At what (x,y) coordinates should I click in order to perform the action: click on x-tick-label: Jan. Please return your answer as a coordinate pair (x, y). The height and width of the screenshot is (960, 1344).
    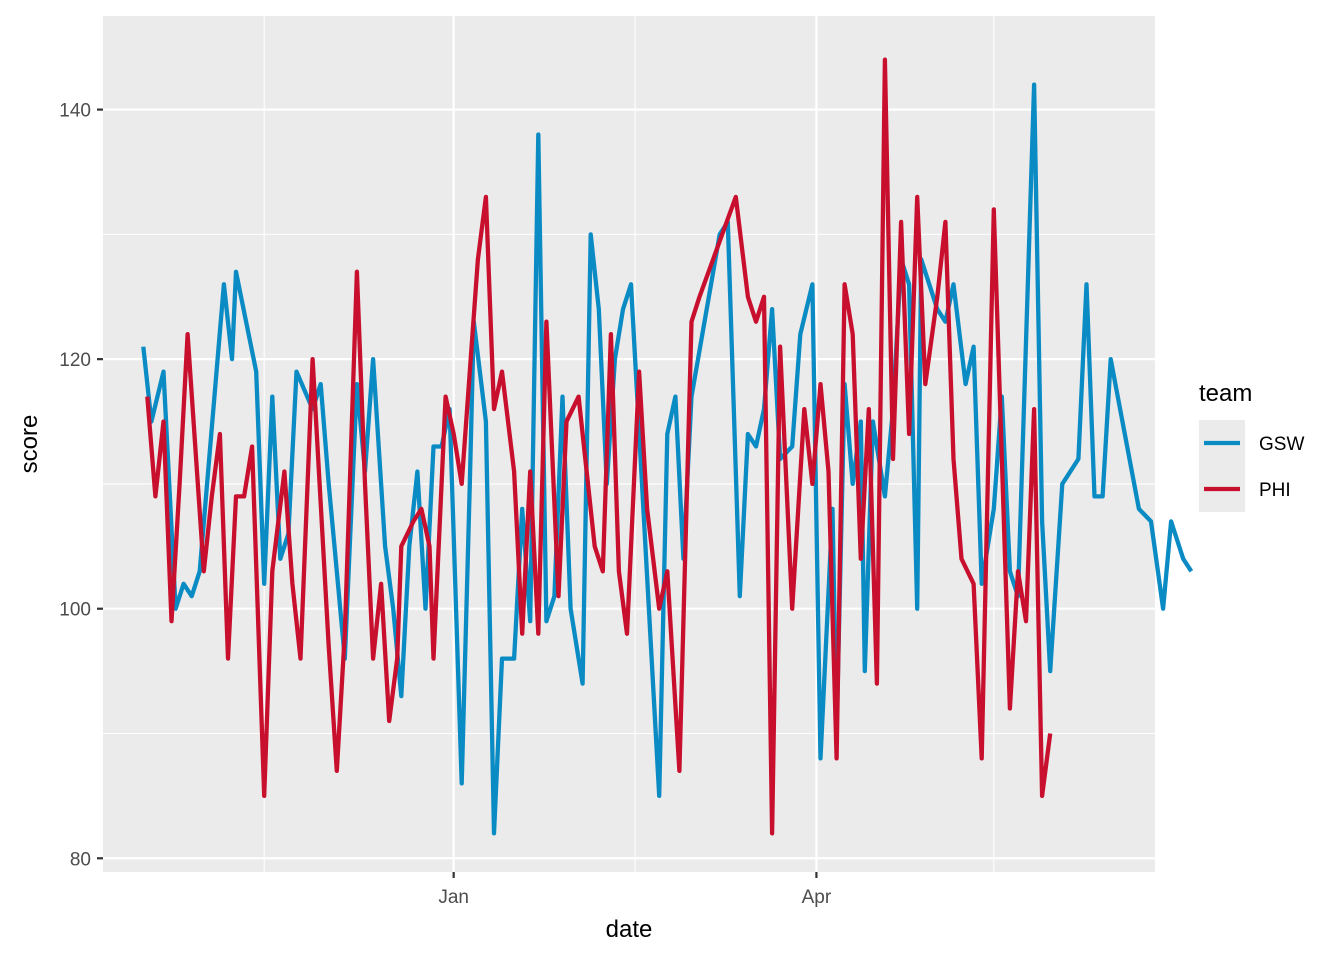
    Looking at the image, I should click on (453, 897).